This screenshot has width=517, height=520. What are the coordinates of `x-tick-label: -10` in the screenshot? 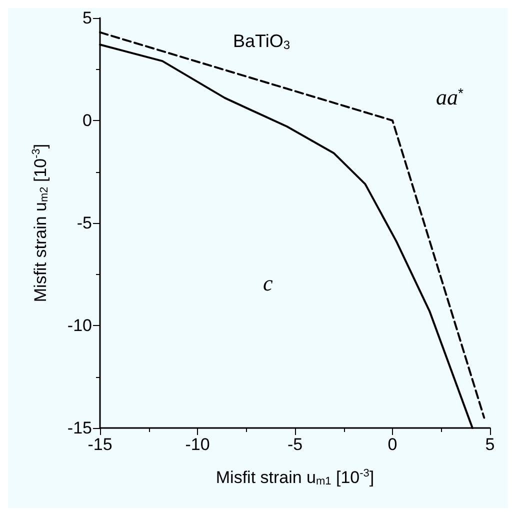 It's located at (197, 444).